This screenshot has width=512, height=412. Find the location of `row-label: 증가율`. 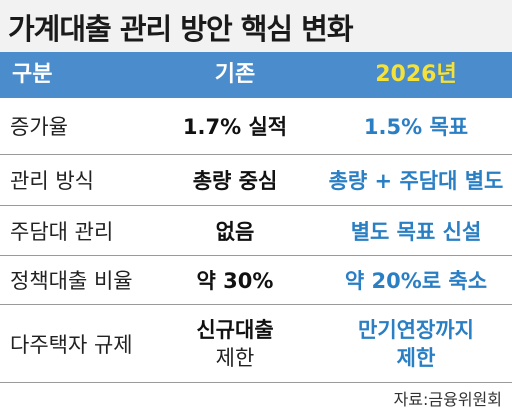

row-label: 증가율 is located at coordinates (39, 127).